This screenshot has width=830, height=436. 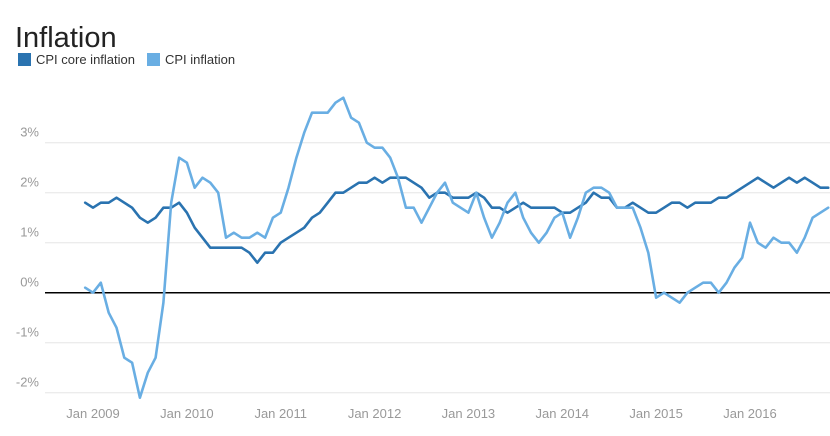 I want to click on x-axis-tick-label: Jan 2011, so click(x=280, y=413).